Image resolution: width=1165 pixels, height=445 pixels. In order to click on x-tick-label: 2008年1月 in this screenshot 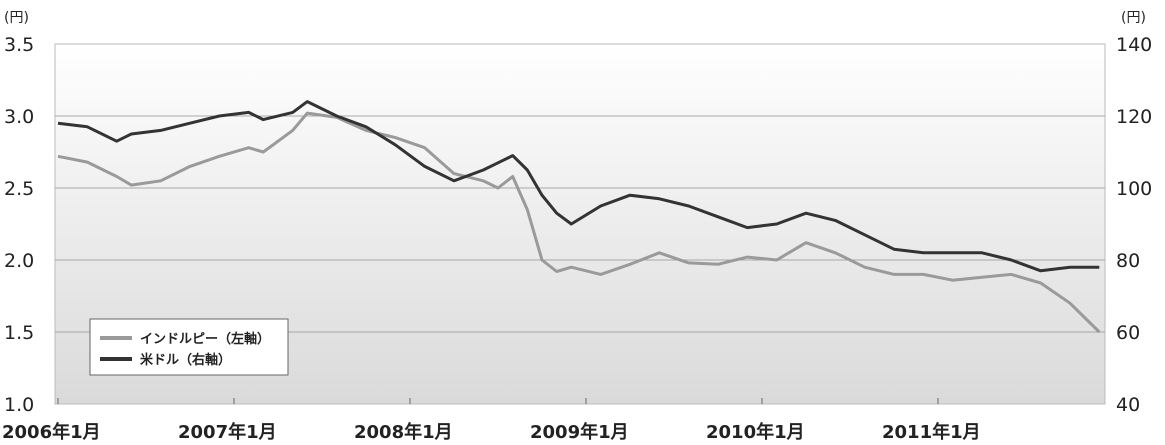, I will do `click(403, 432)`.